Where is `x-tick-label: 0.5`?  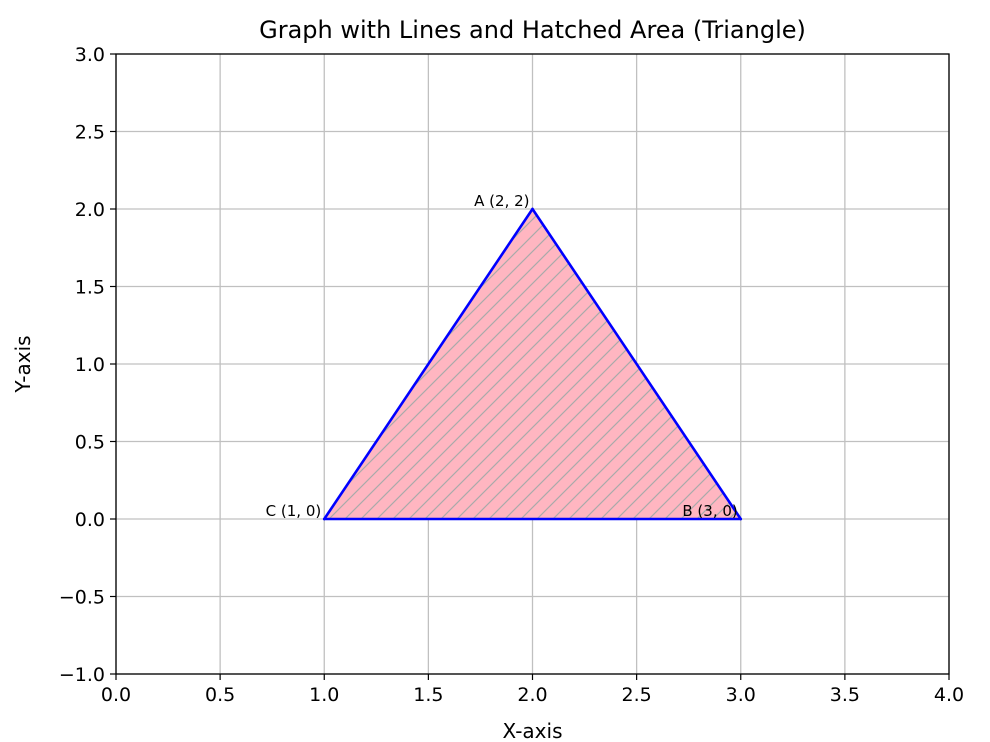
x-tick-label: 0.5 is located at coordinates (220, 695).